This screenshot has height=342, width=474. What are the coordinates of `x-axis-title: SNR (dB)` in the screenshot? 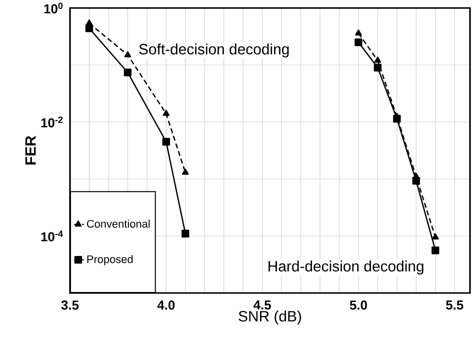 It's located at (270, 317).